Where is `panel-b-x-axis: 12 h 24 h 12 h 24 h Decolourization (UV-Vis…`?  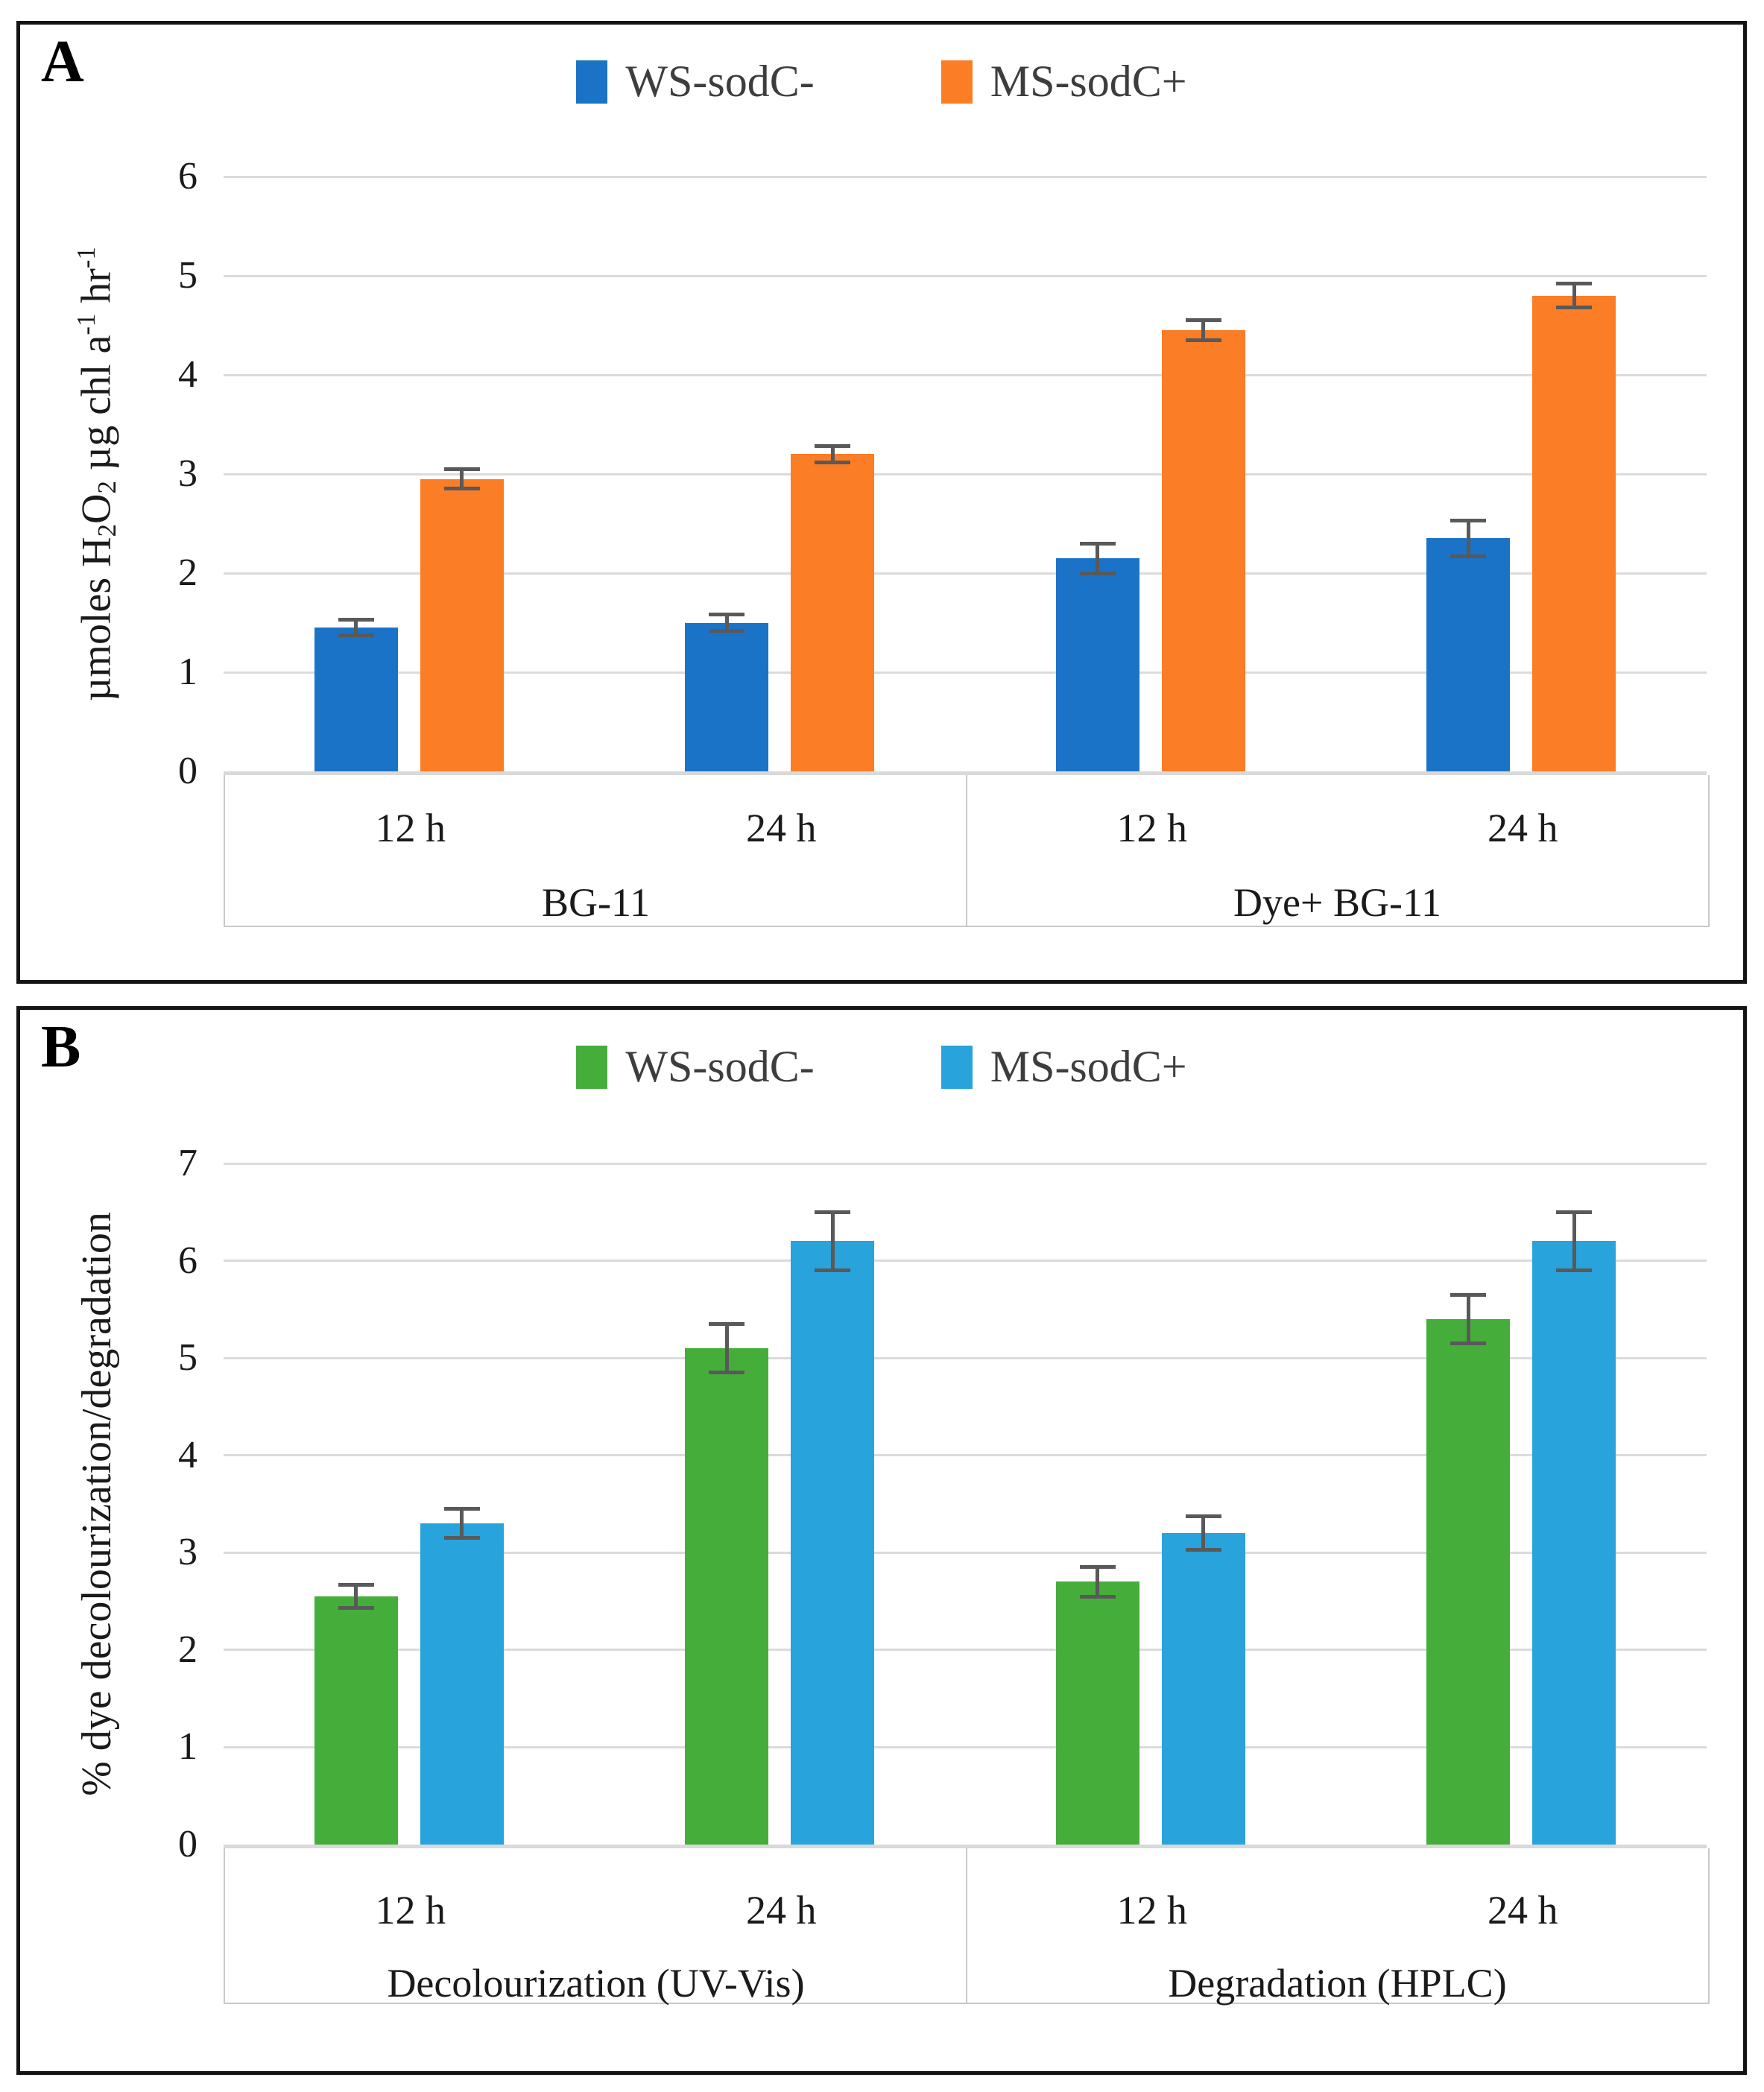
panel-b-x-axis: 12 h 24 h 12 h 24 h Decolourization (UV-Vis… is located at coordinates (967, 1927).